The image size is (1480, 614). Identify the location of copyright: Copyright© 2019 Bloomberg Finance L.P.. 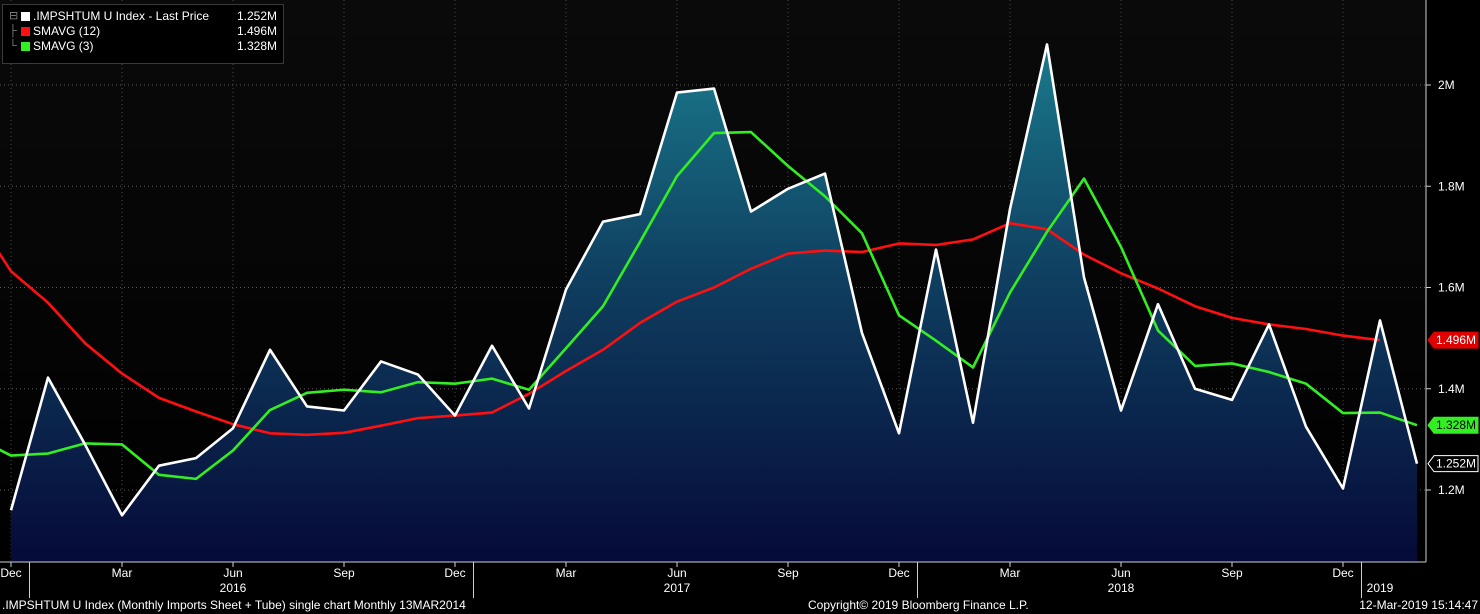
(918, 605).